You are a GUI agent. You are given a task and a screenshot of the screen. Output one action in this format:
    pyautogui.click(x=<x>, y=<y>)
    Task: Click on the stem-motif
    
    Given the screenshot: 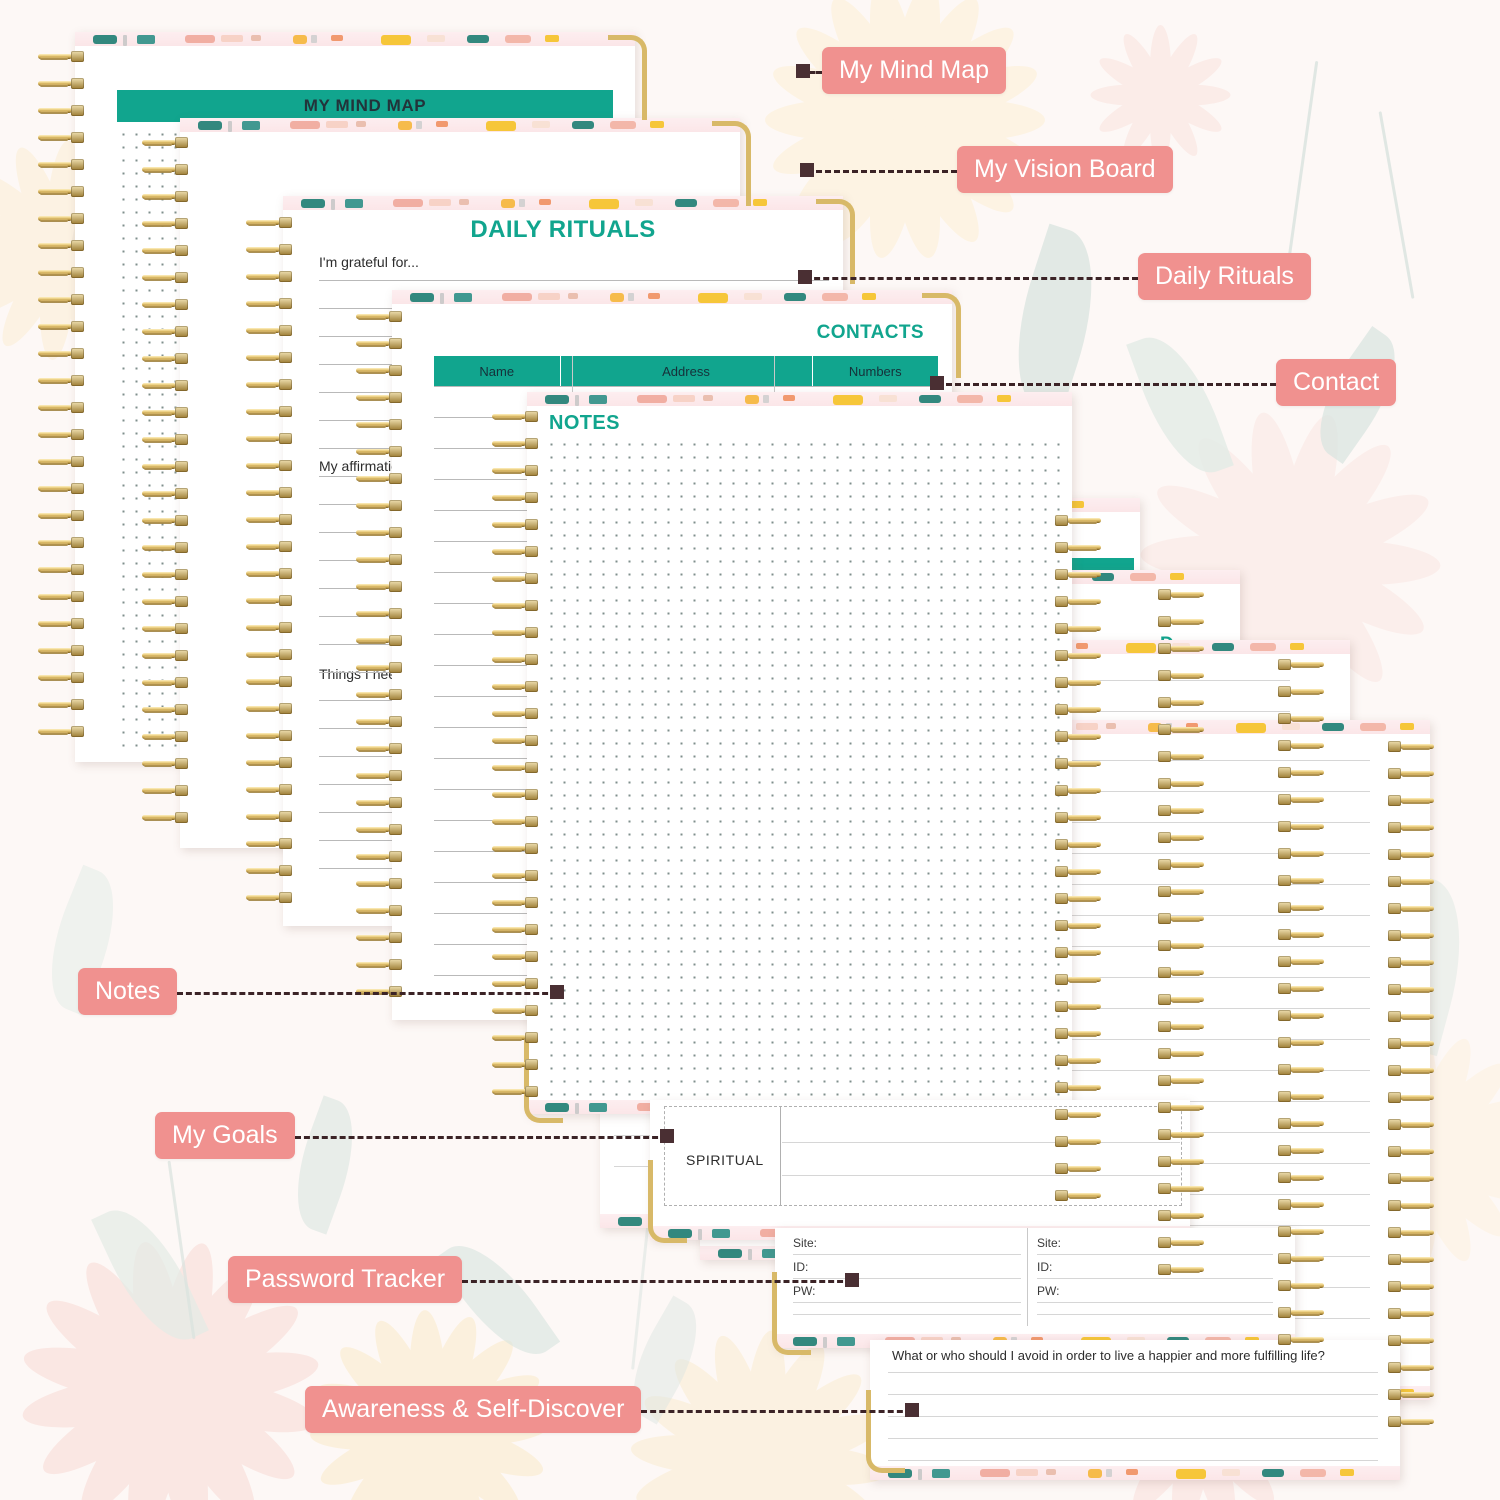 What is the action you would take?
    pyautogui.click(x=1301, y=170)
    